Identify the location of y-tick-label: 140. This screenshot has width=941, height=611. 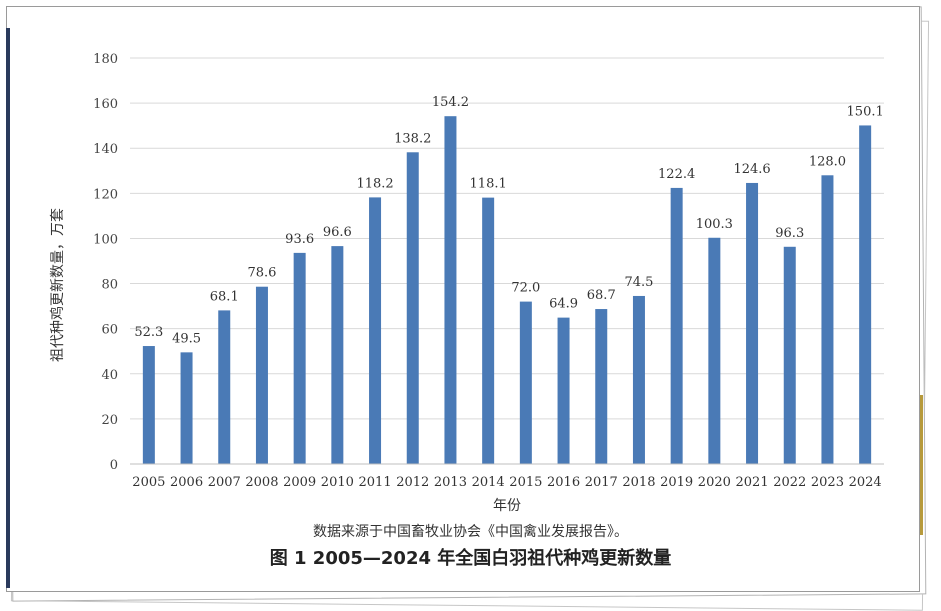
(105, 149).